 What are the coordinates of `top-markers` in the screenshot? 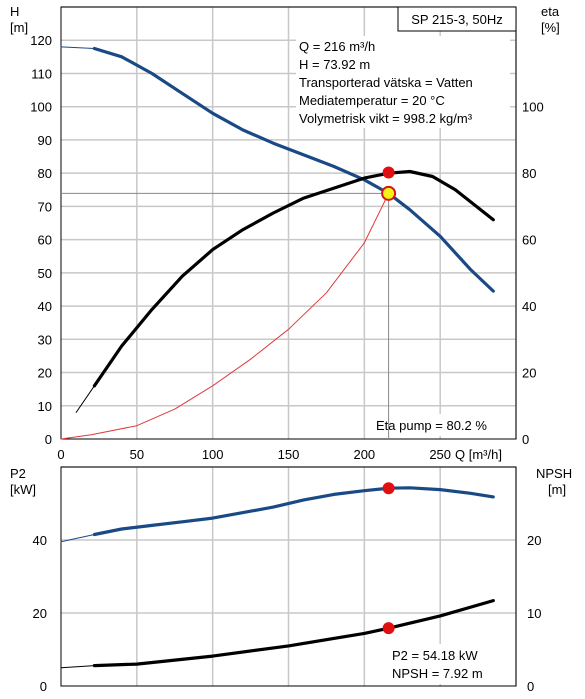 It's located at (389, 183).